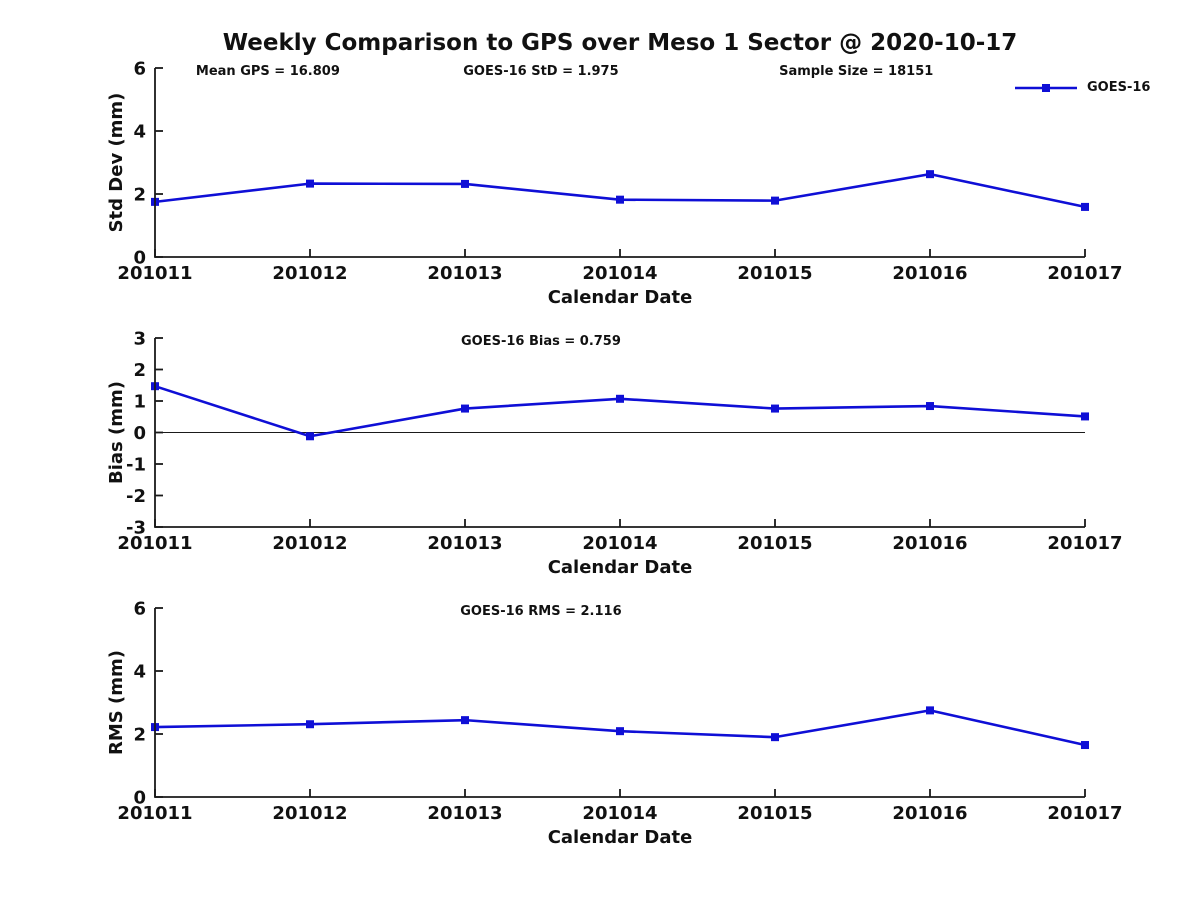  I want to click on legend-label: GOES-16, so click(1119, 87).